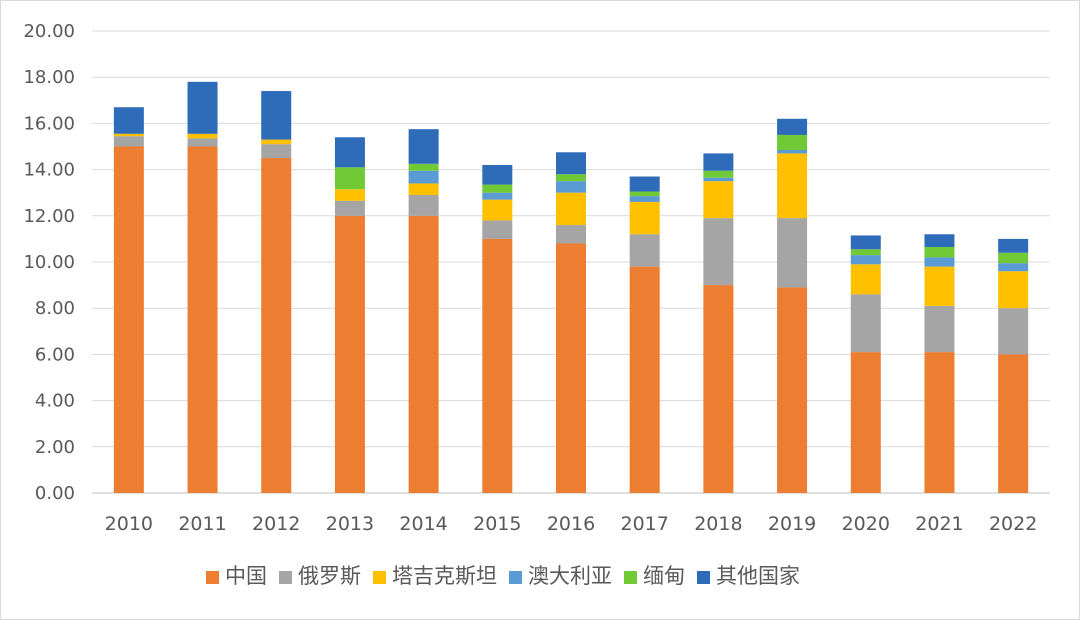 The height and width of the screenshot is (620, 1080). Describe the element at coordinates (55, 447) in the screenshot. I see `y-tick-label: 2.00` at that location.